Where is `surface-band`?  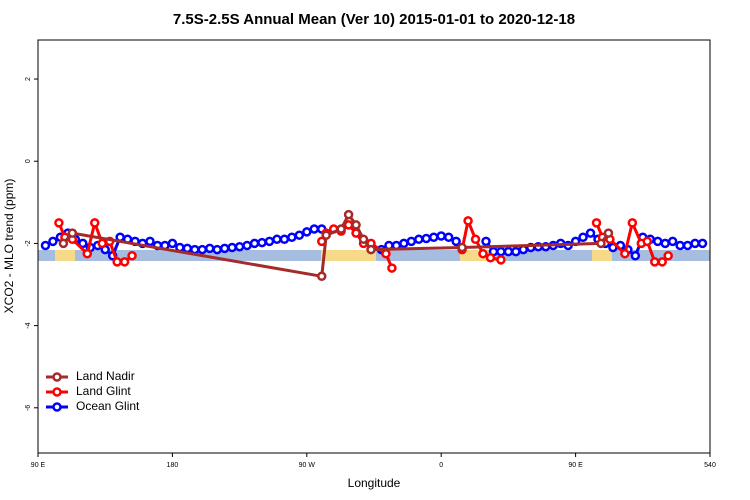
surface-band is located at coordinates (374, 255).